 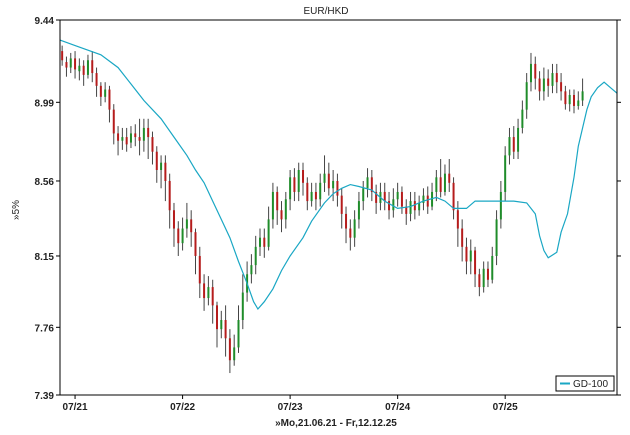 What do you see at coordinates (590, 384) in the screenshot?
I see `legend-label: GD-100` at bounding box center [590, 384].